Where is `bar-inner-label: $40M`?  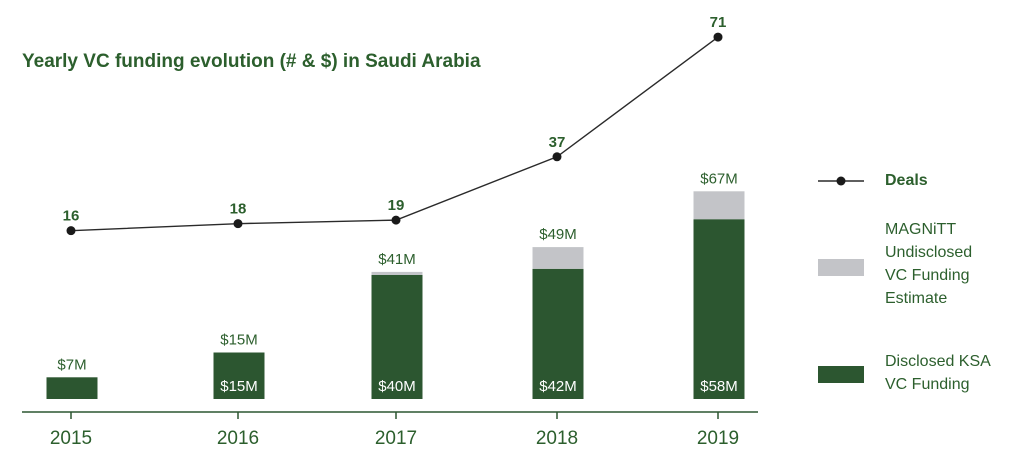 bar-inner-label: $40M is located at coordinates (397, 386).